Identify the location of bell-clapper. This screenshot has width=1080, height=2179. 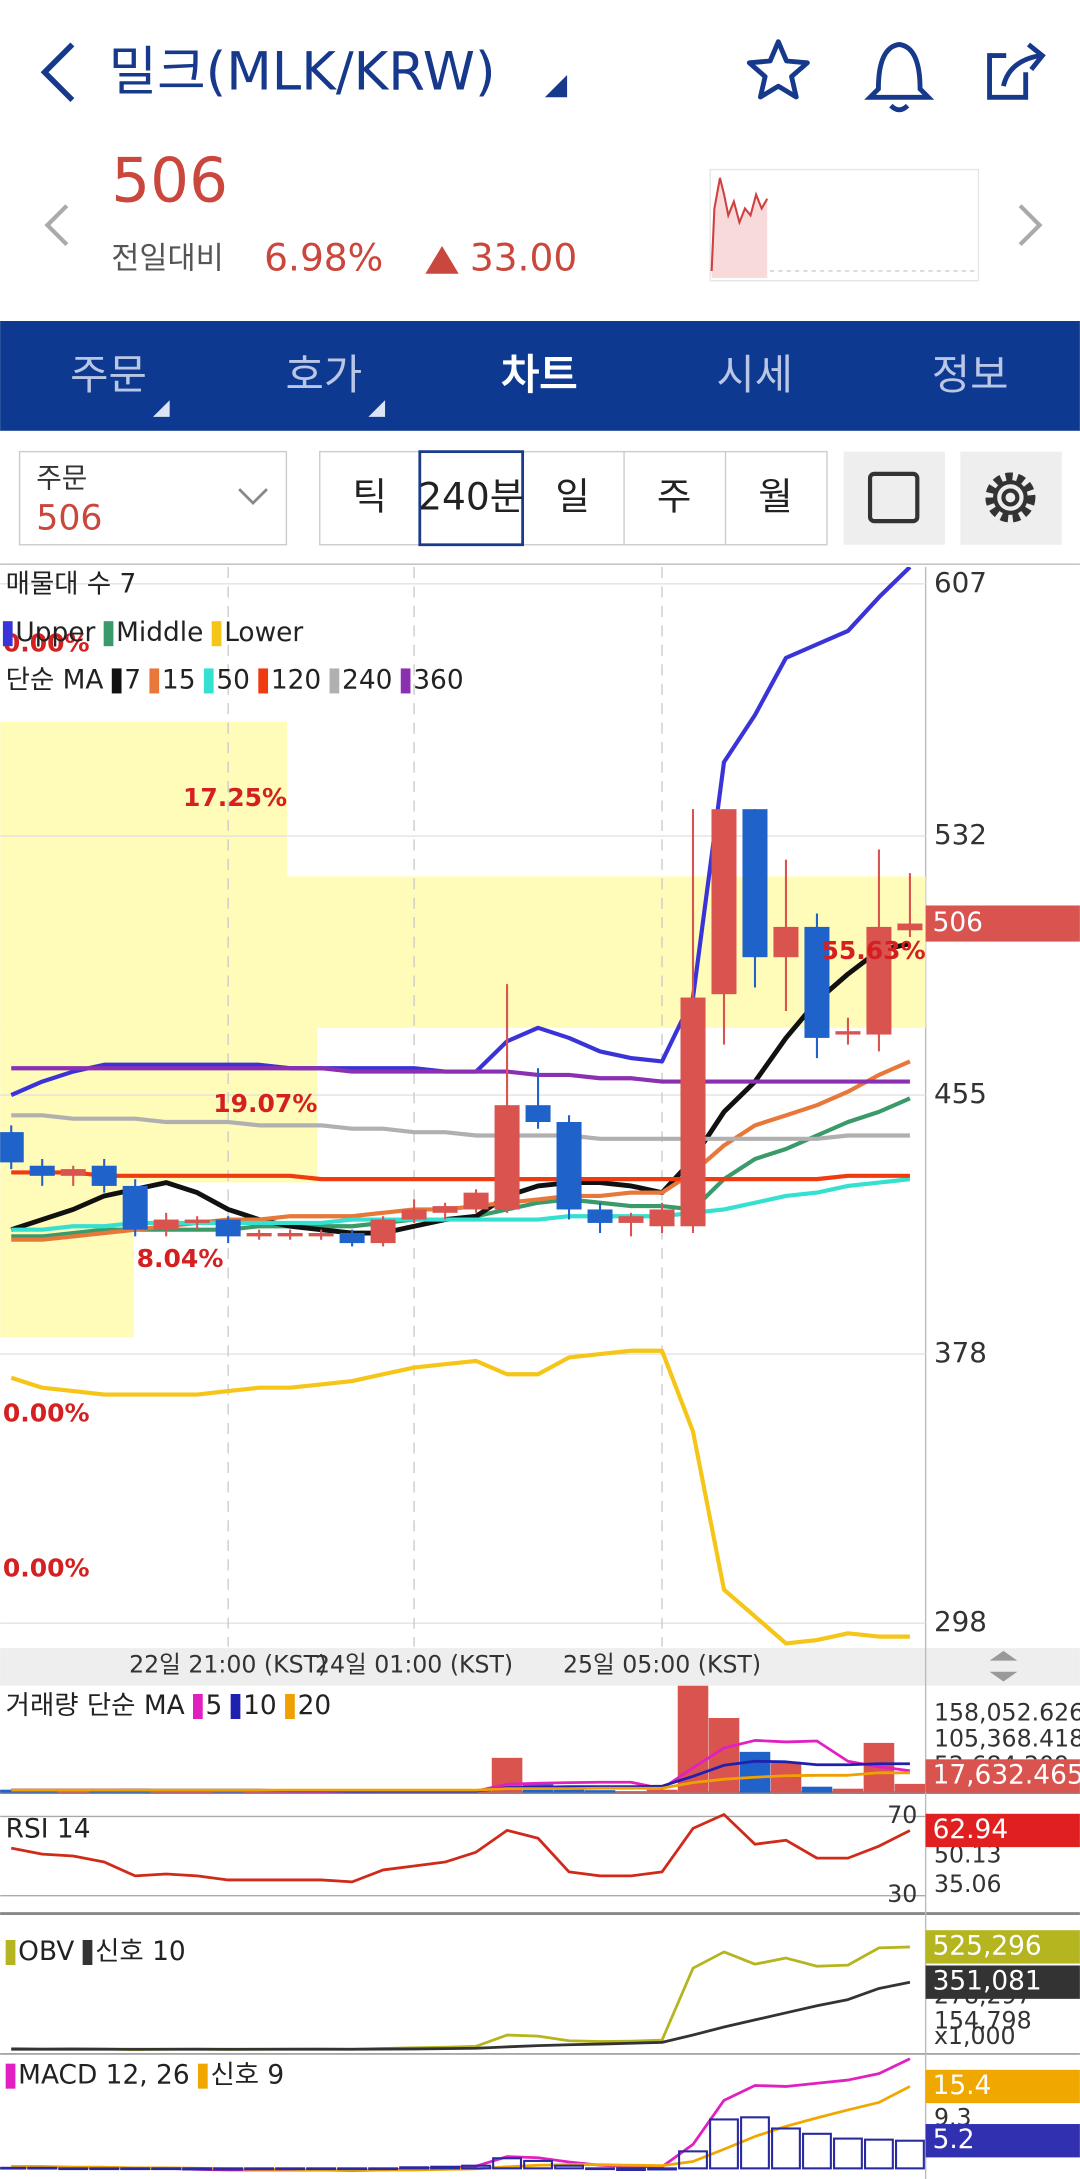
(899, 108).